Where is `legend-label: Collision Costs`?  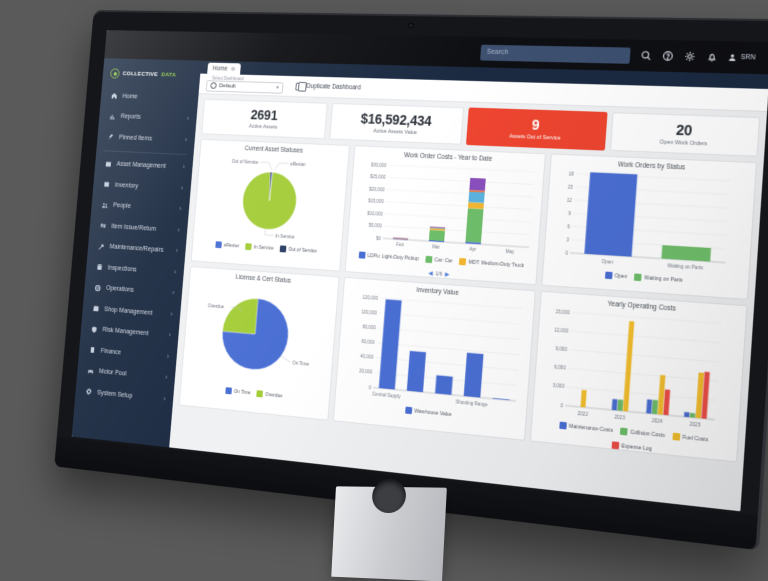
legend-label: Collision Costs is located at coordinates (647, 434).